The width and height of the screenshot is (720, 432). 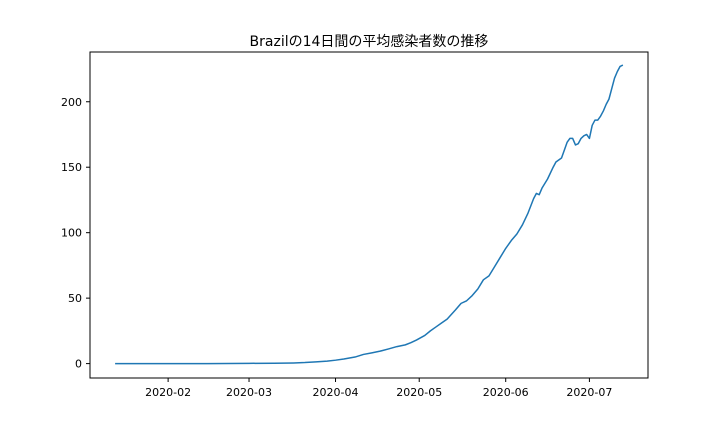 I want to click on x-tick-label: 2020-02, so click(x=168, y=392).